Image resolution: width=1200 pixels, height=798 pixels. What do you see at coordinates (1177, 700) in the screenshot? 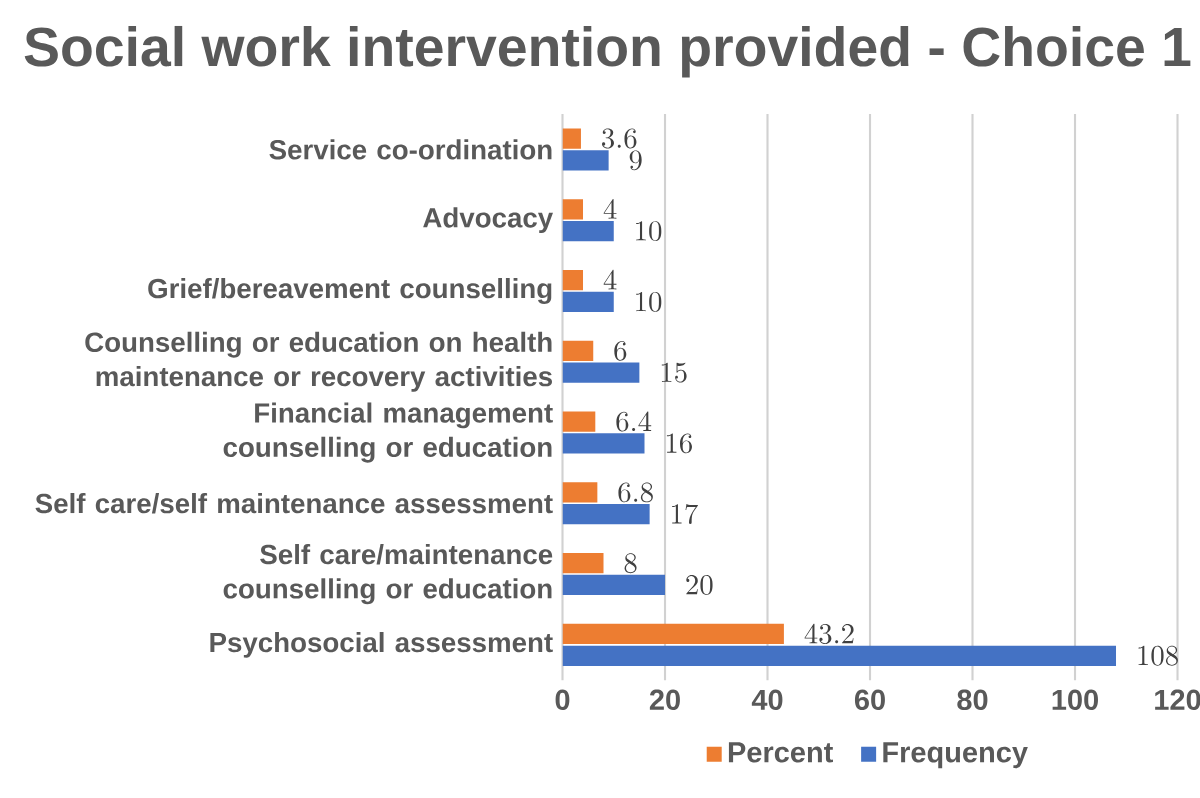
I see `x-tick-label: 120` at bounding box center [1177, 700].